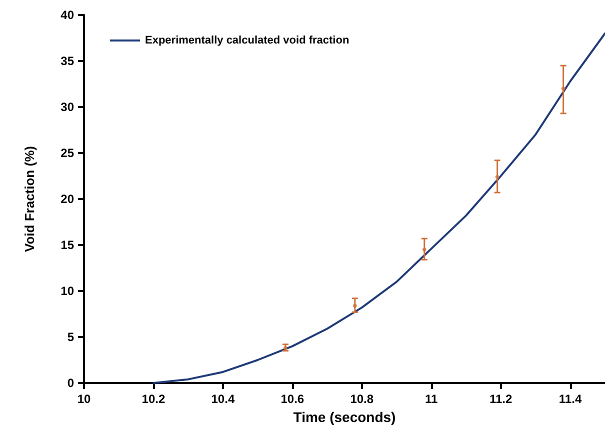 This screenshot has width=605, height=431. I want to click on y-axis-title: Void Fraction (%), so click(29, 199).